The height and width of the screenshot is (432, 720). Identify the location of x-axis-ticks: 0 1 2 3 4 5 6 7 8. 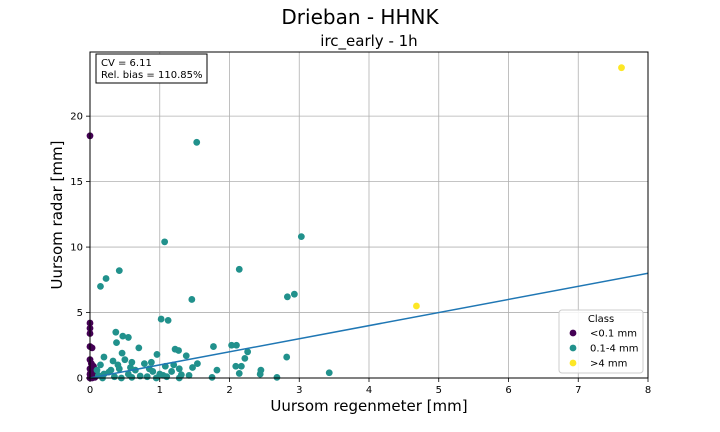
(369, 387).